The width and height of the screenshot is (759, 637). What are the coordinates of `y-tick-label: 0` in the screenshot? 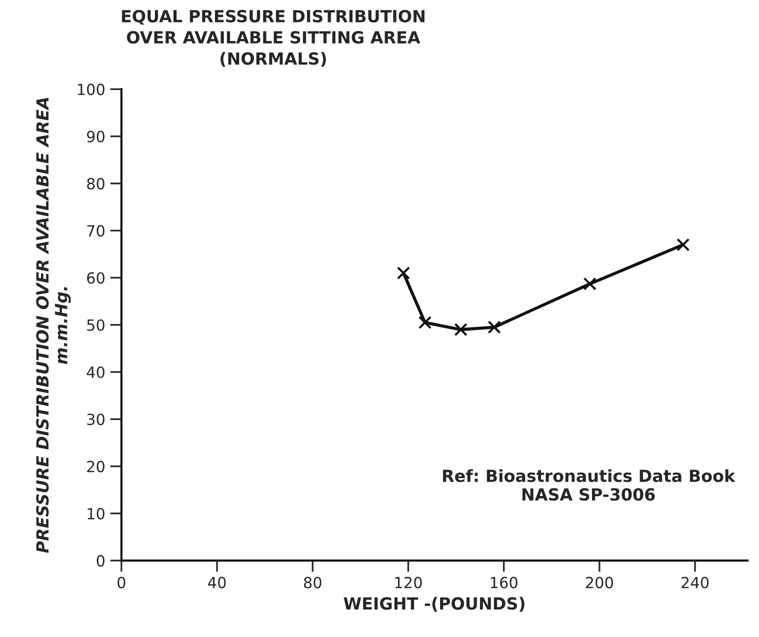 It's located at (100, 561).